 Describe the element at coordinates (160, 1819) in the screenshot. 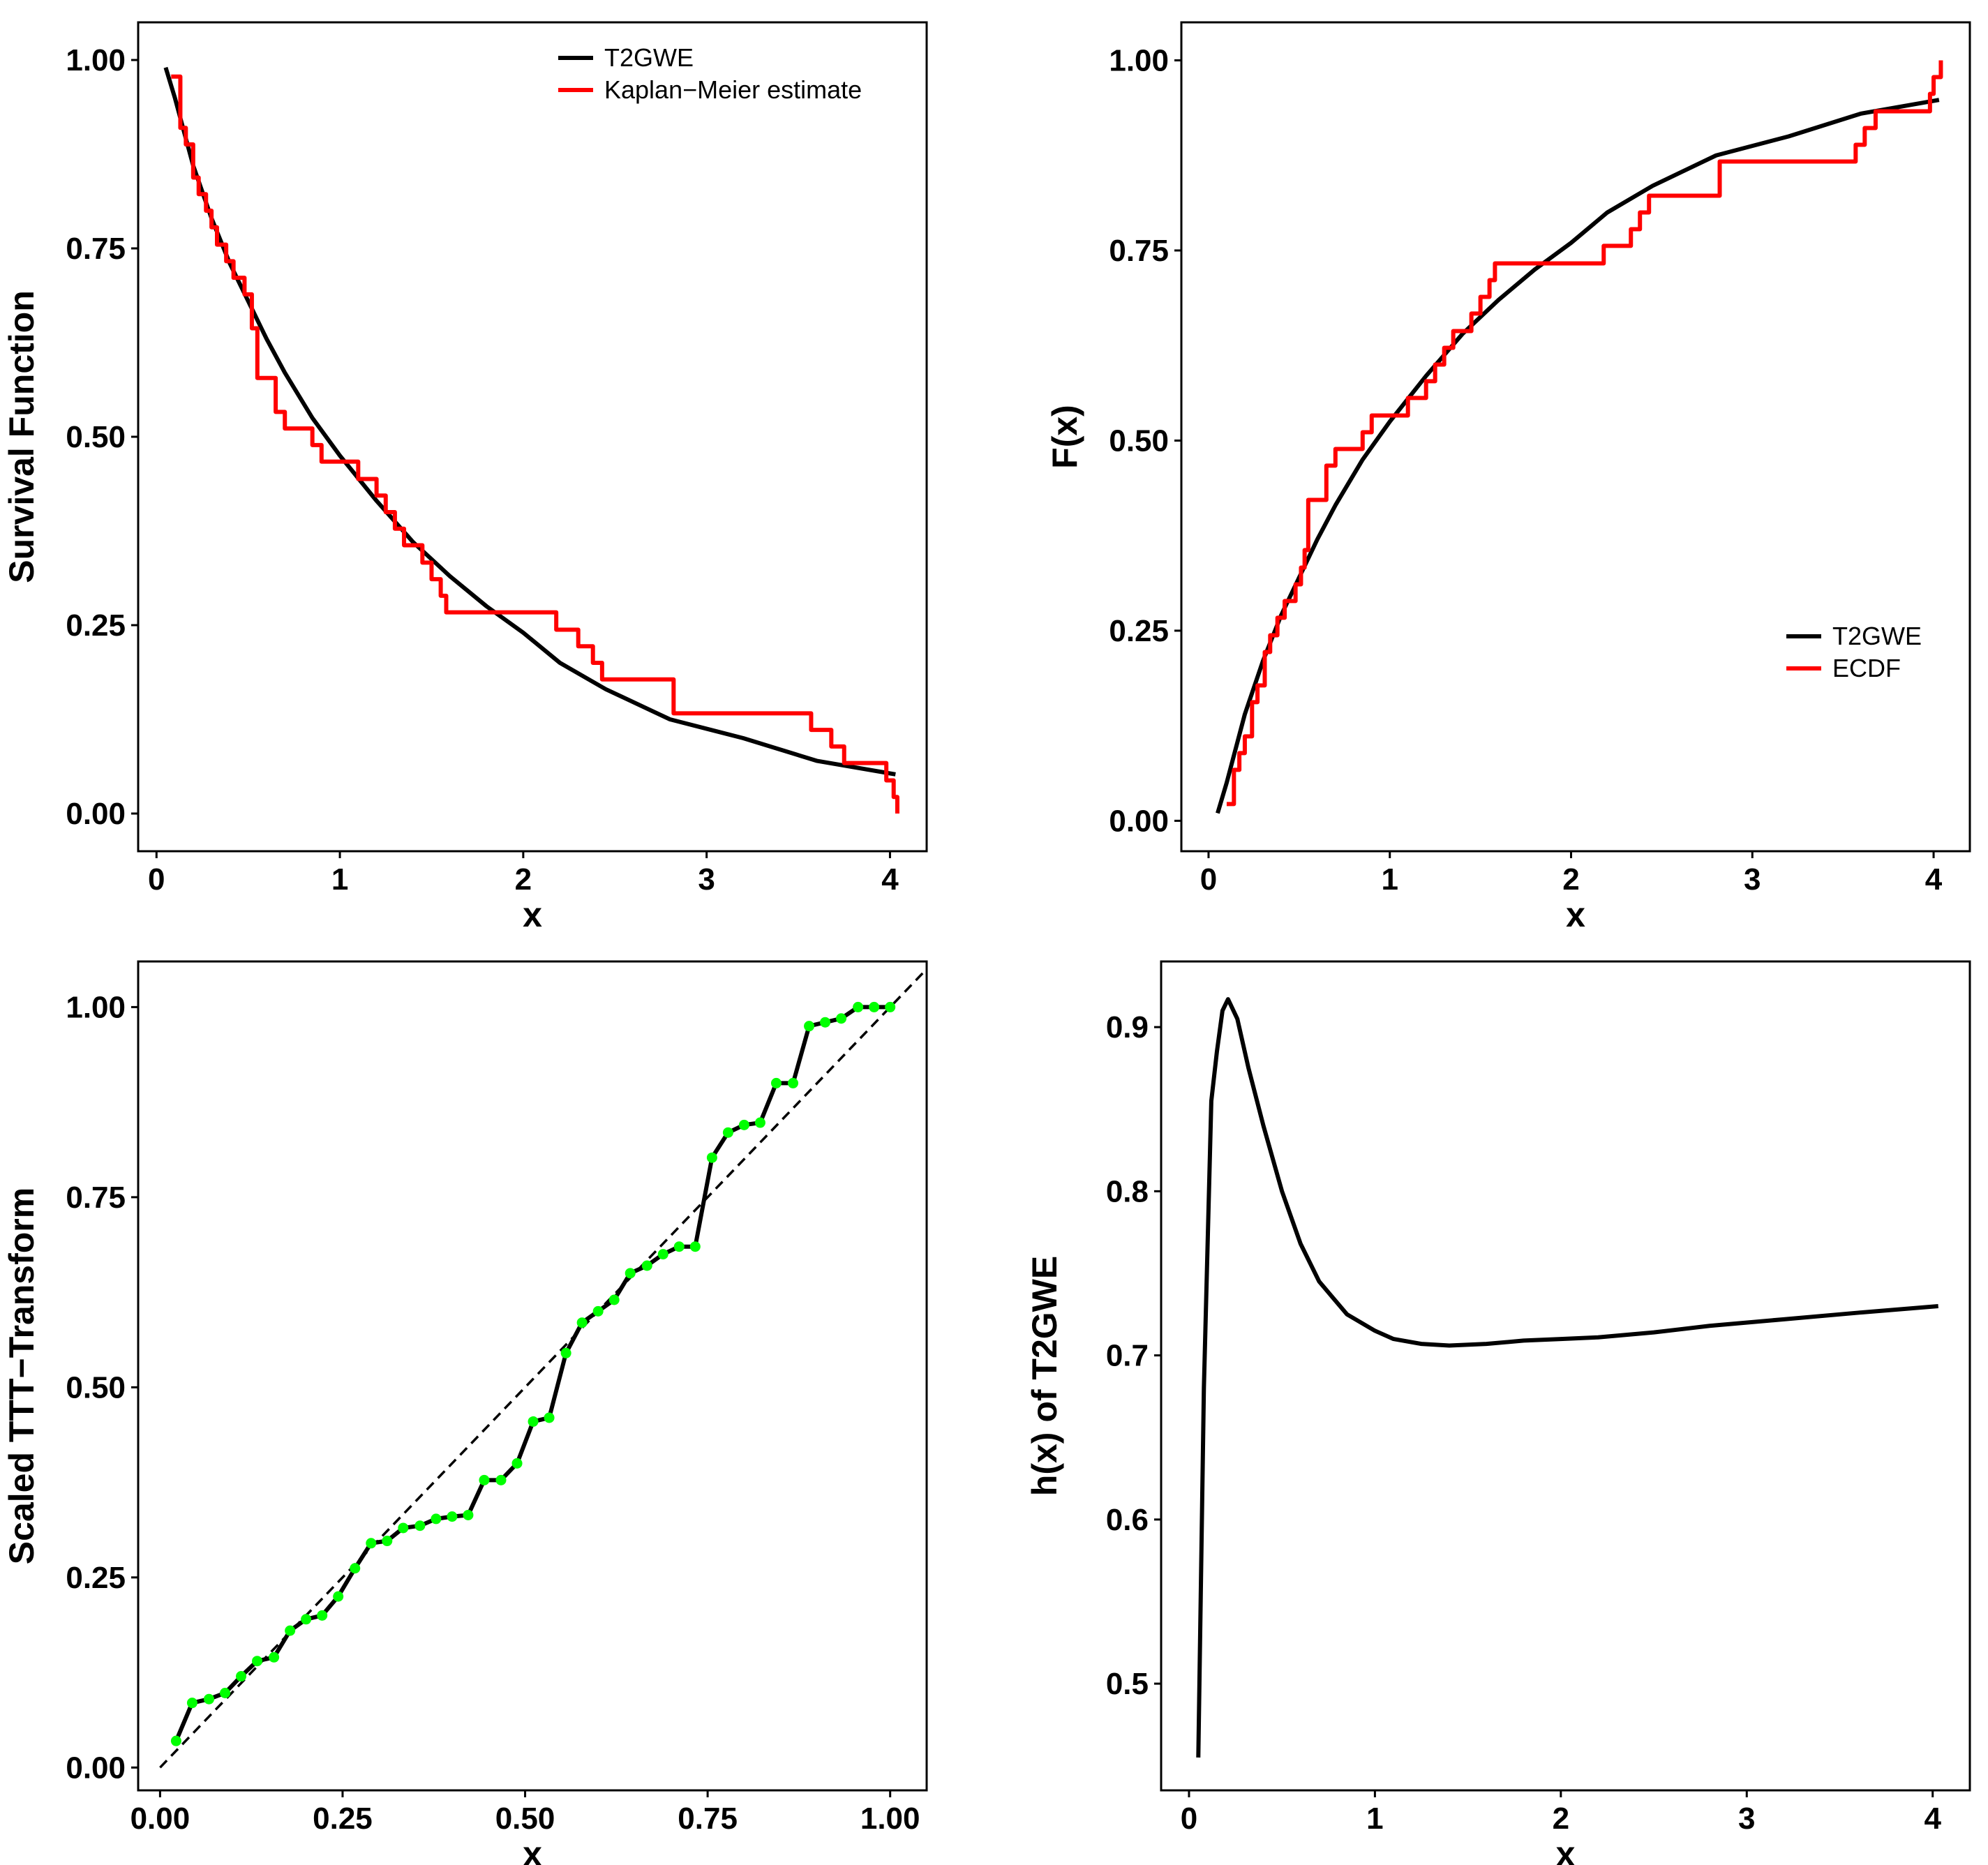

I see `x-tick-label: 0.00` at that location.